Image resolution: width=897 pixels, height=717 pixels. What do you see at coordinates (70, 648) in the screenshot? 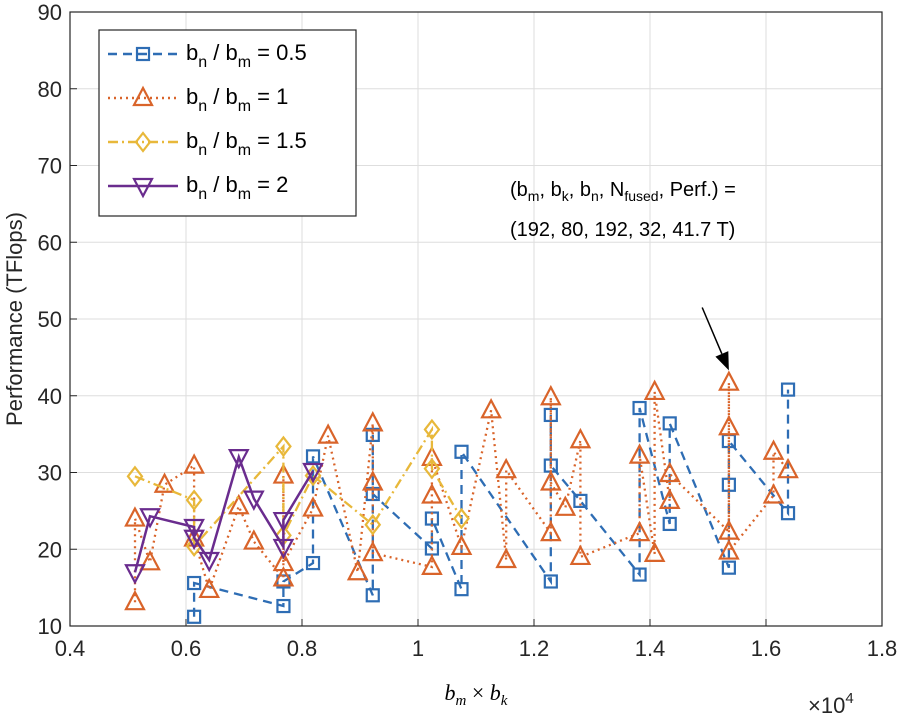
I see `x-tick-label: 0.4` at bounding box center [70, 648].